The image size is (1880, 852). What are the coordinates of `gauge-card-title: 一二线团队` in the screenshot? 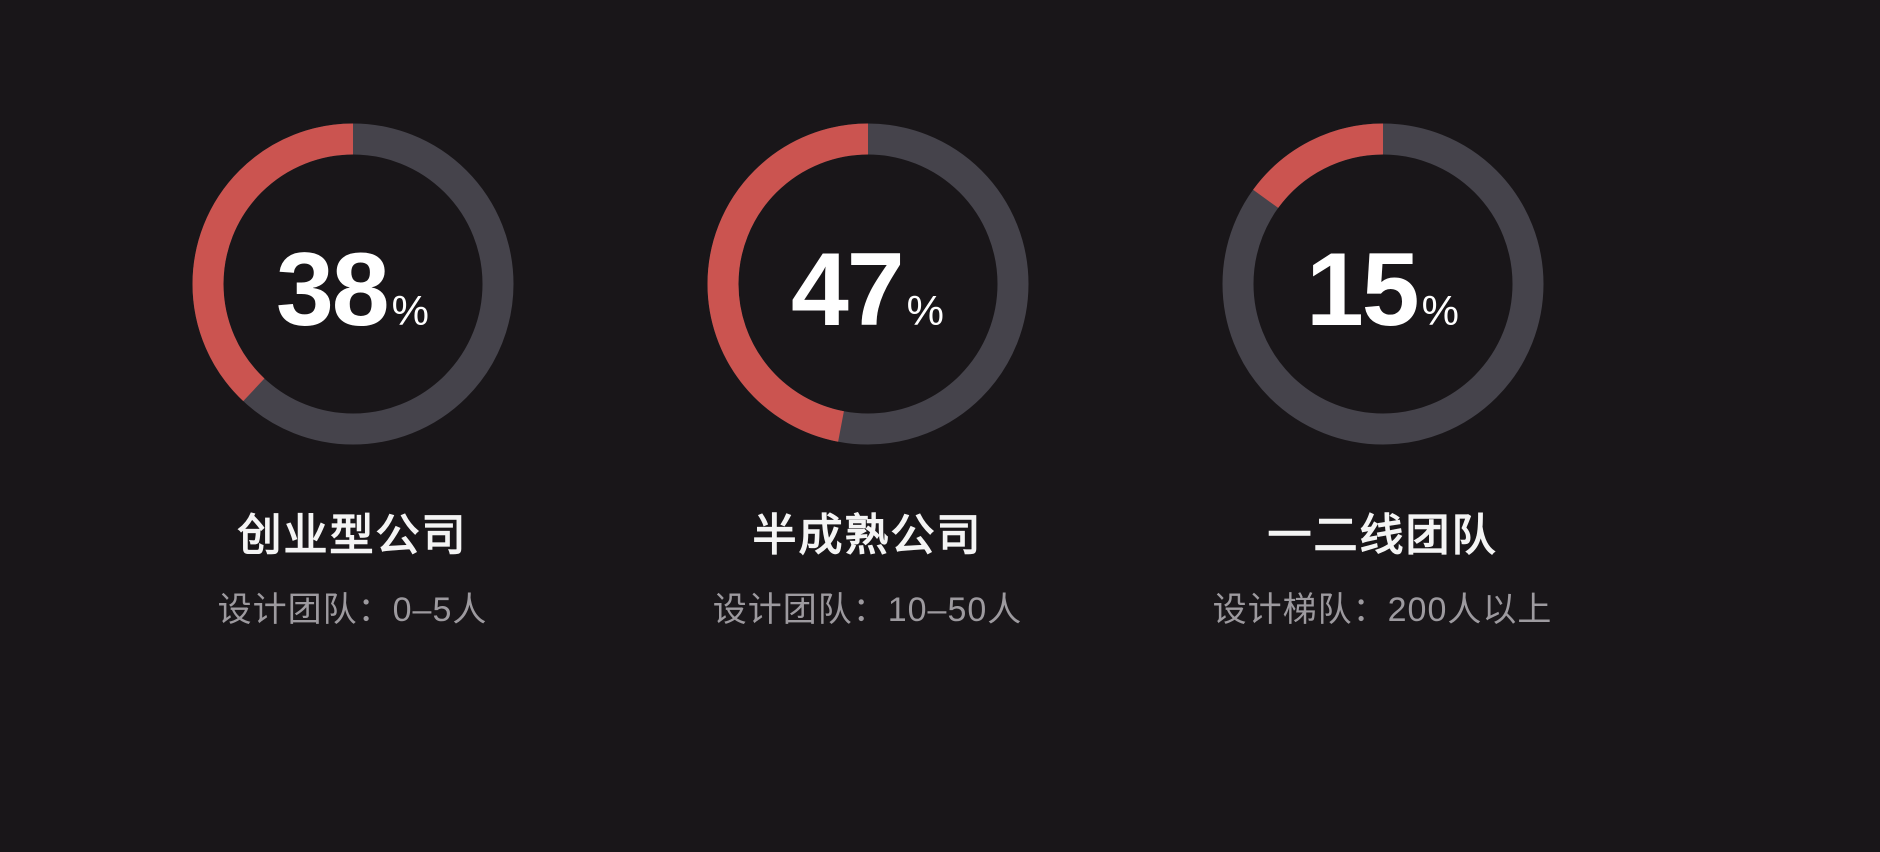 It's located at (1382, 535).